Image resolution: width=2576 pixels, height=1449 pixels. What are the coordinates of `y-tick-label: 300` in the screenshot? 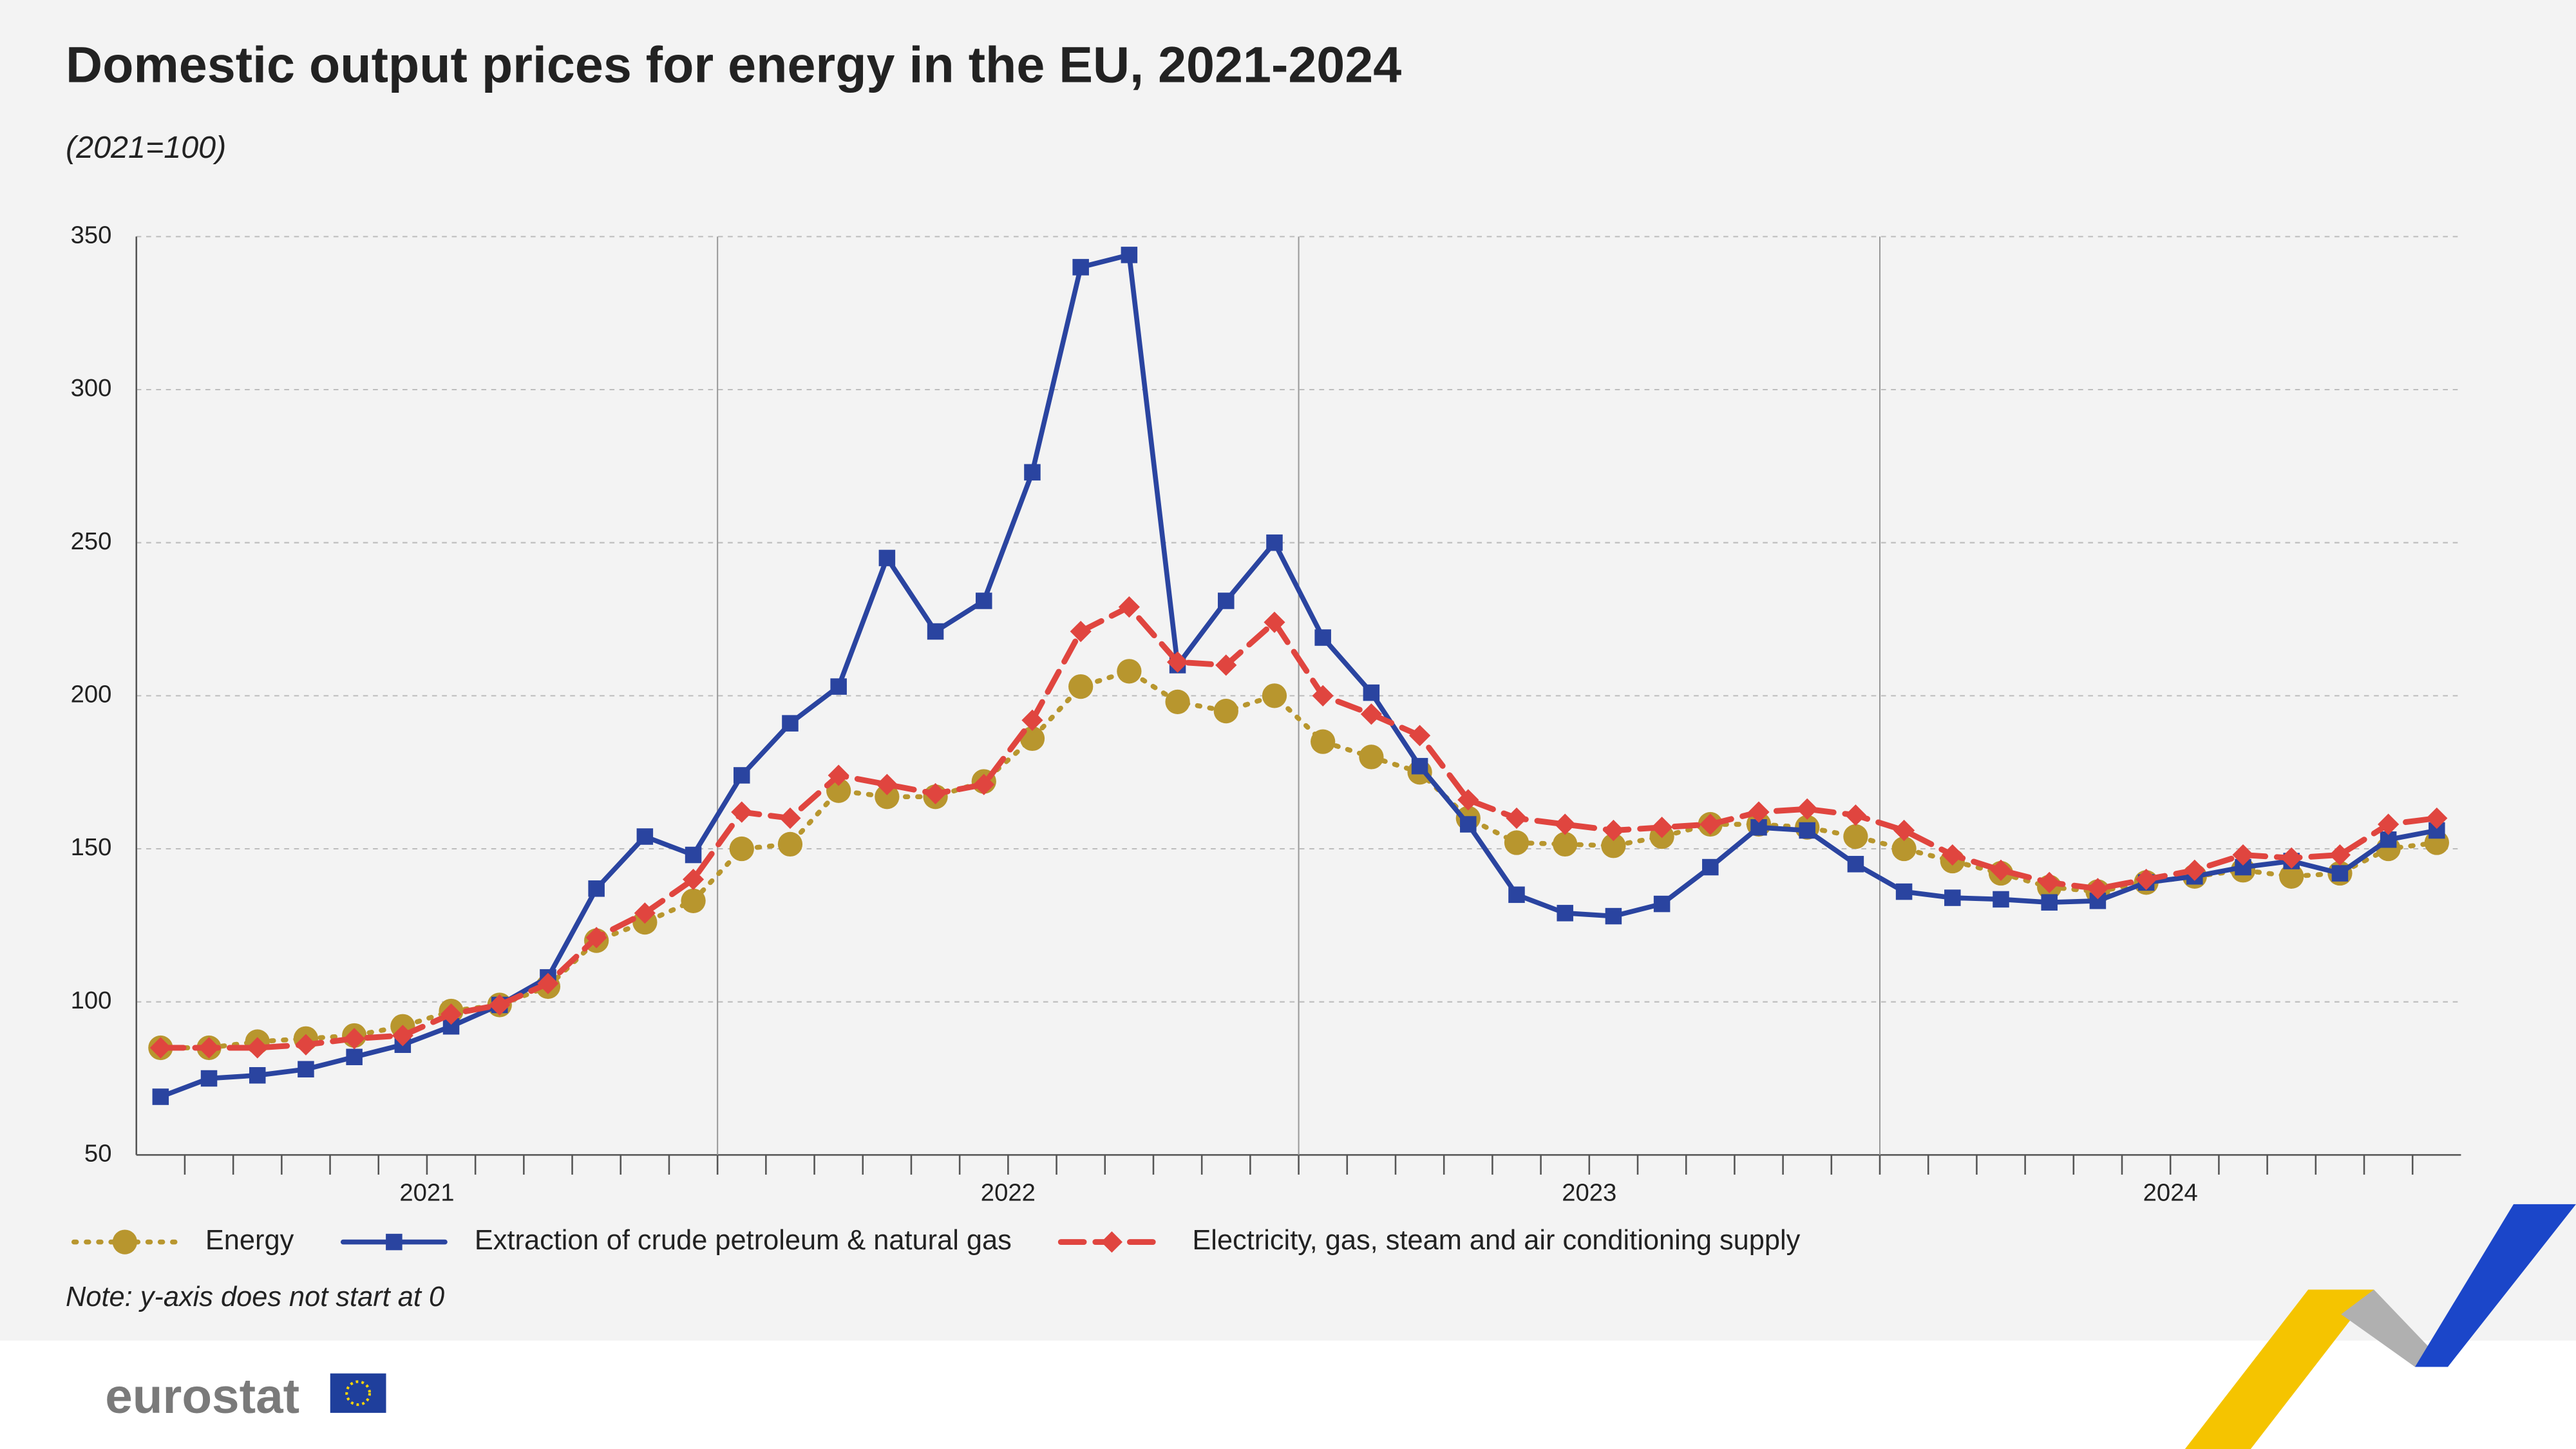 It's located at (92, 388).